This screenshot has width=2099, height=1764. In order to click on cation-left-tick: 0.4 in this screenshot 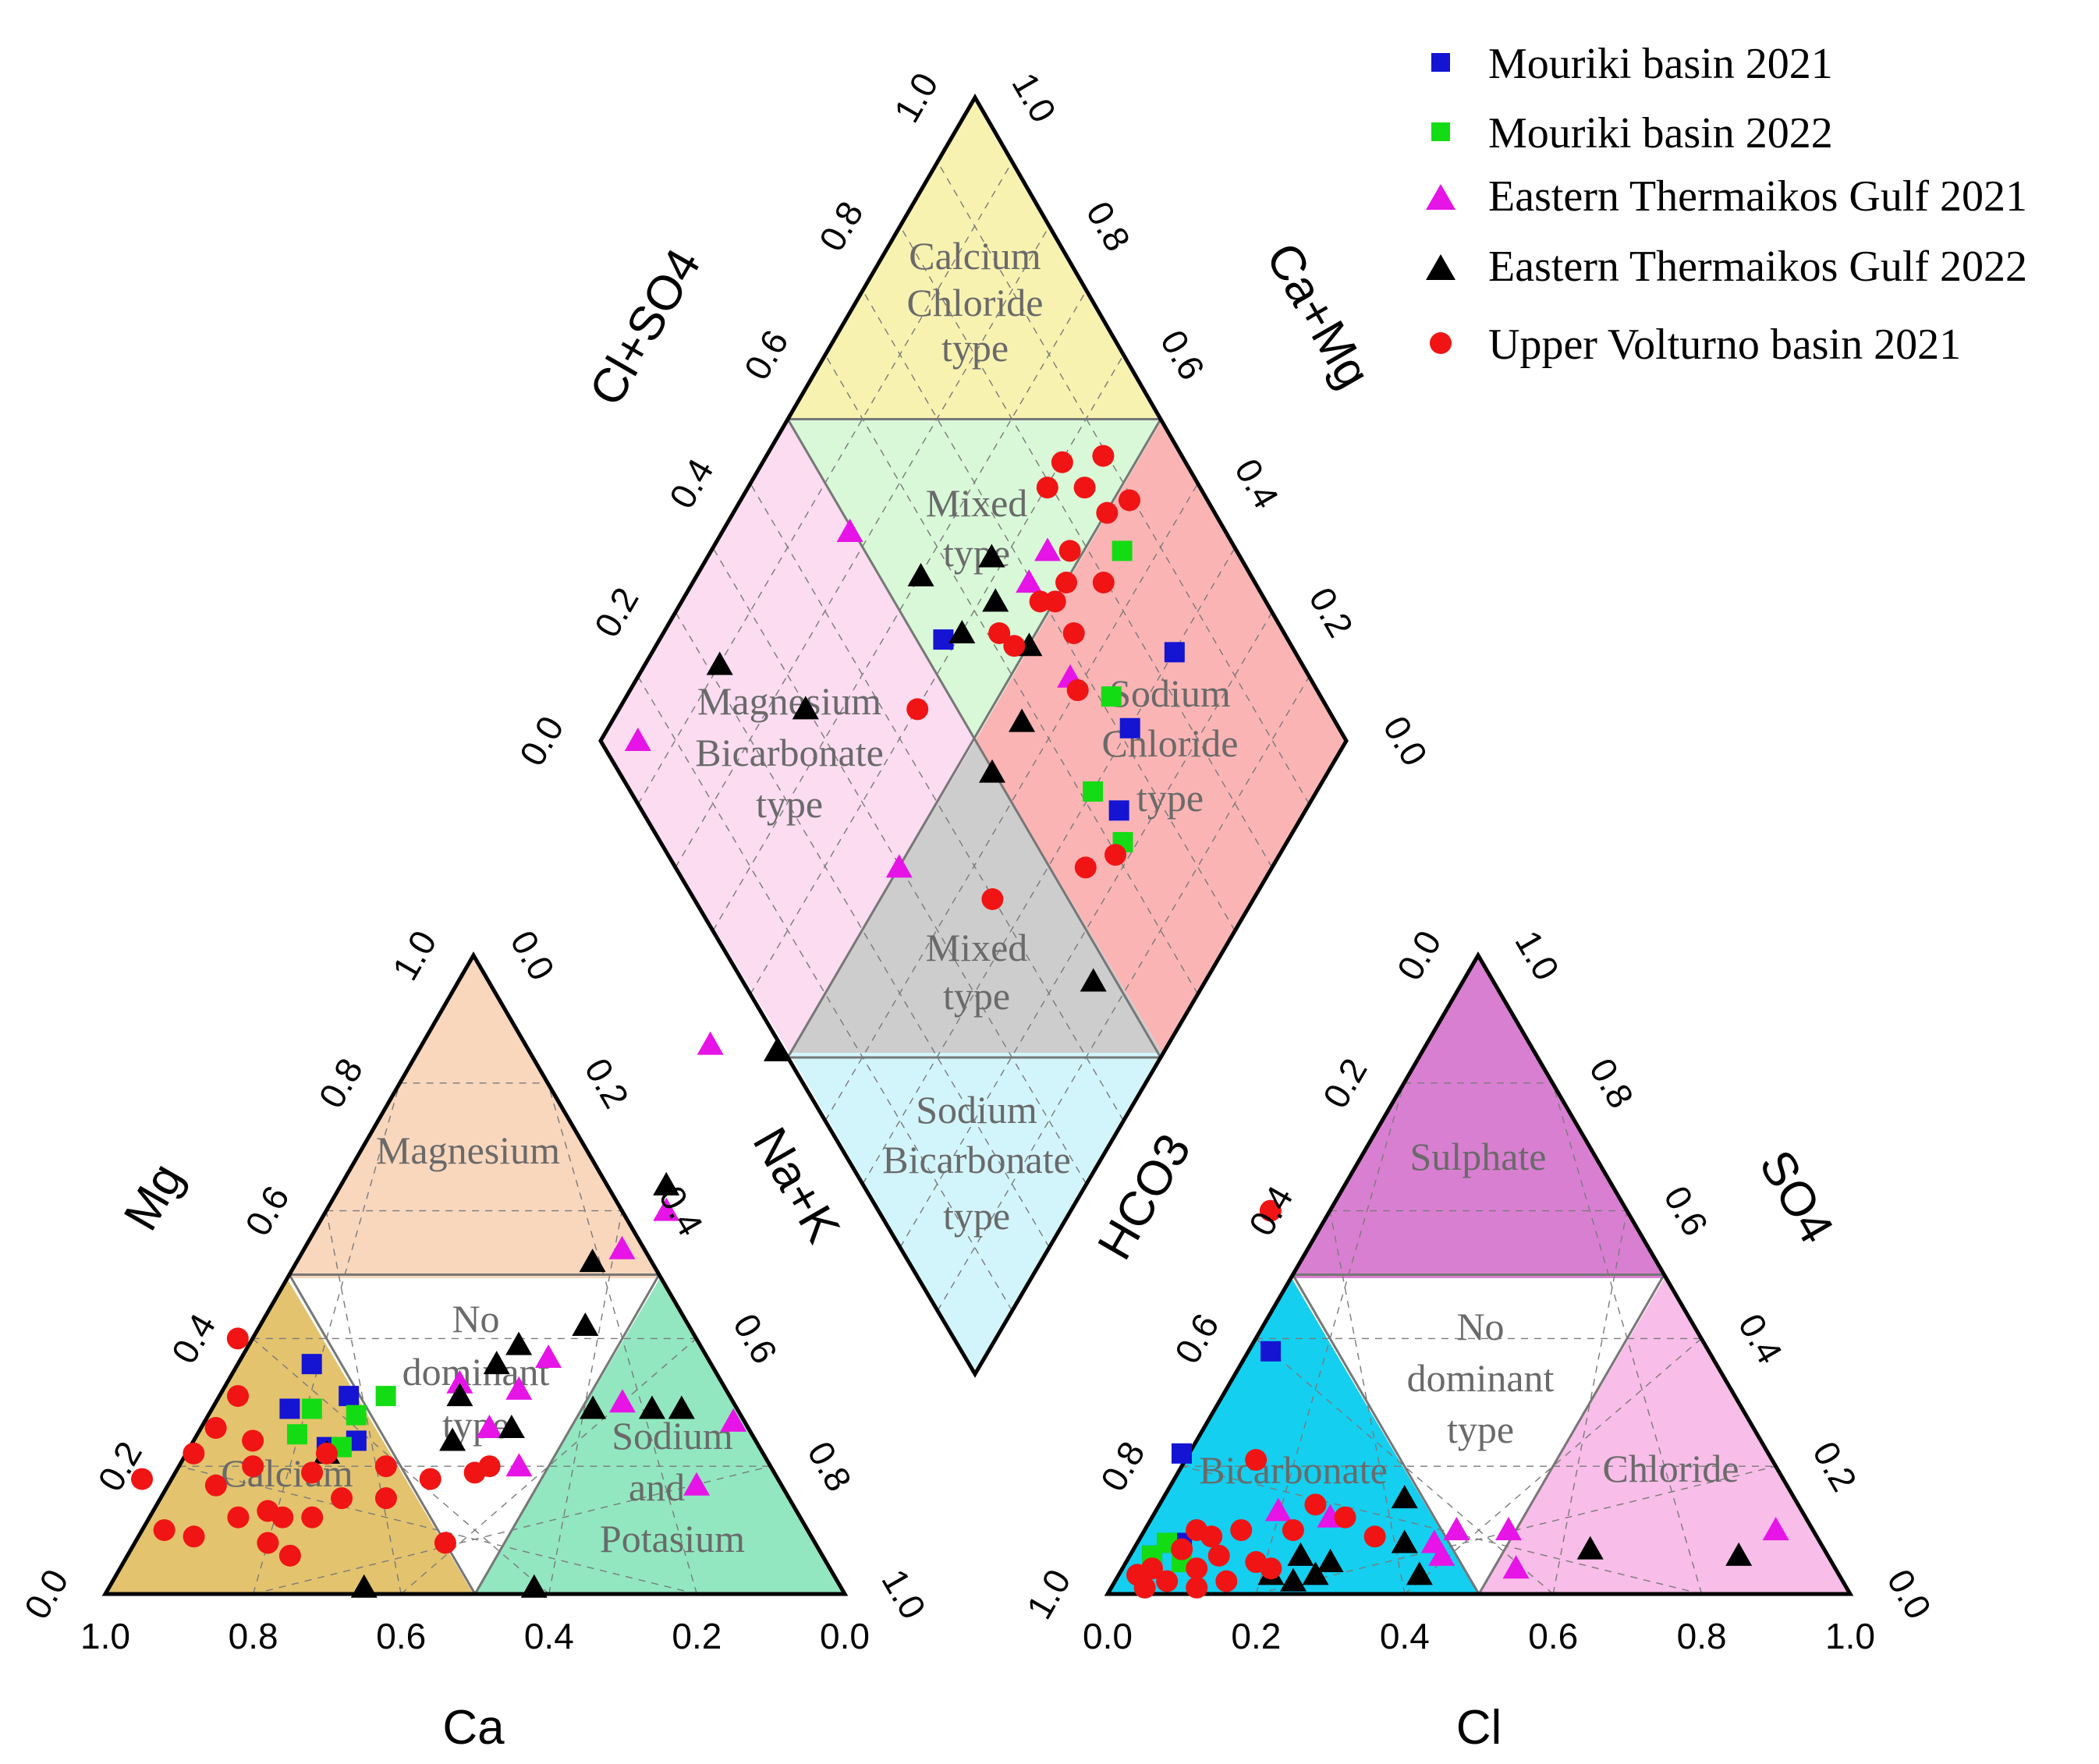, I will do `click(193, 1338)`.